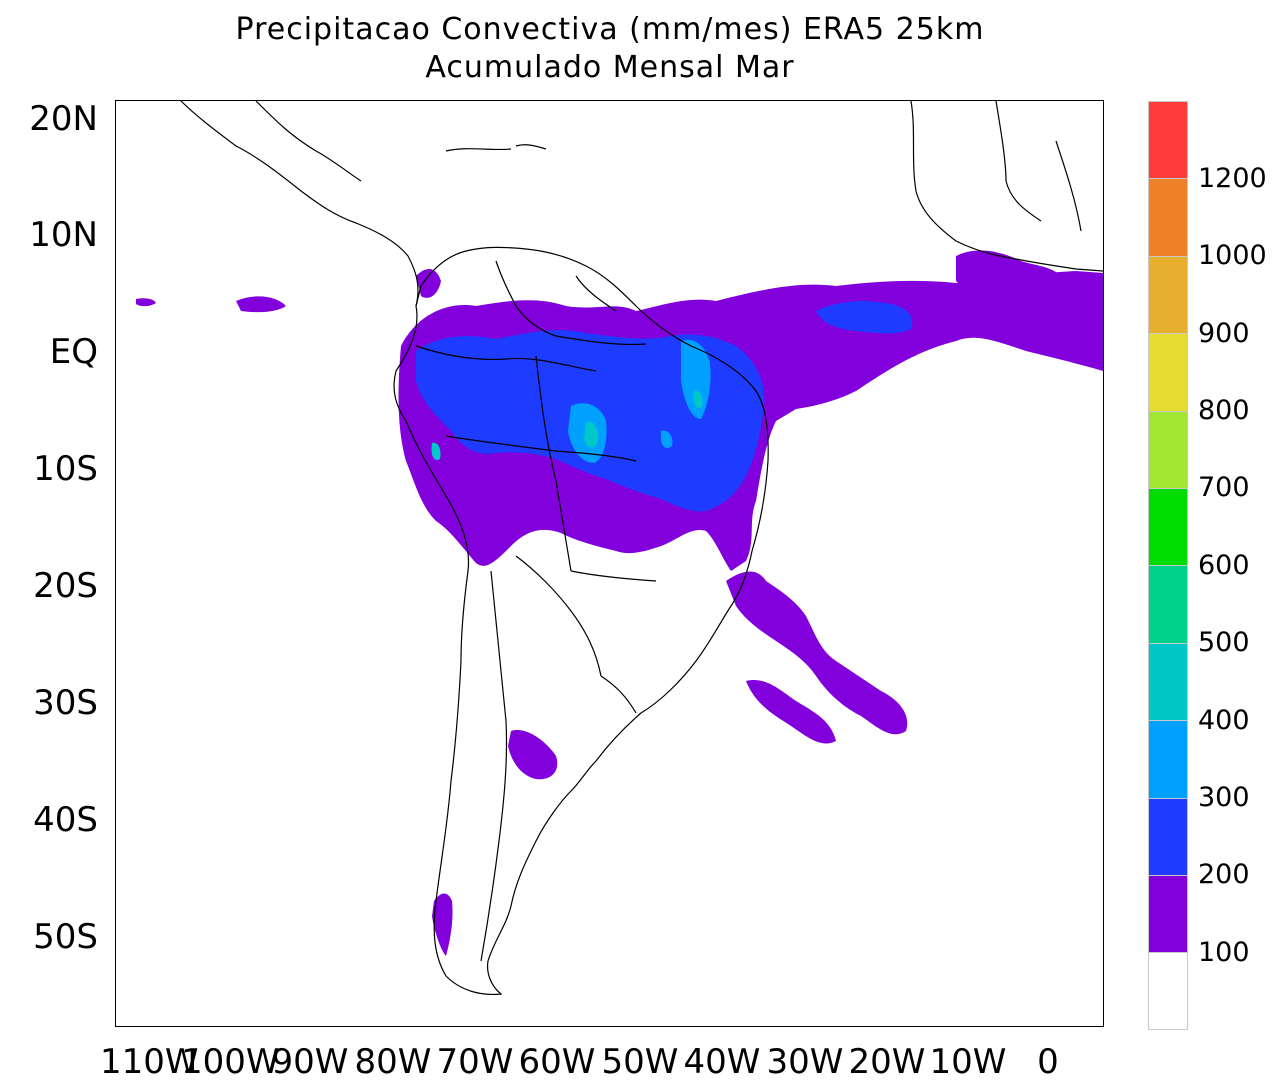 The width and height of the screenshot is (1275, 1082). I want to click on colorbar-label: 500, so click(1224, 642).